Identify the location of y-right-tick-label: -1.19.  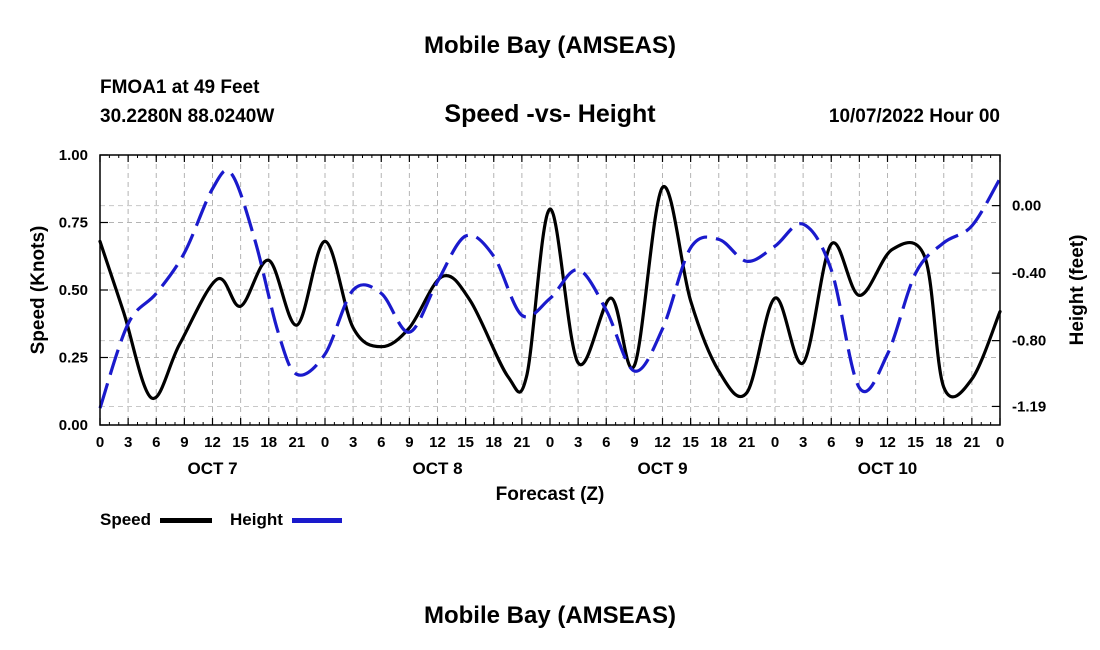
(1029, 406).